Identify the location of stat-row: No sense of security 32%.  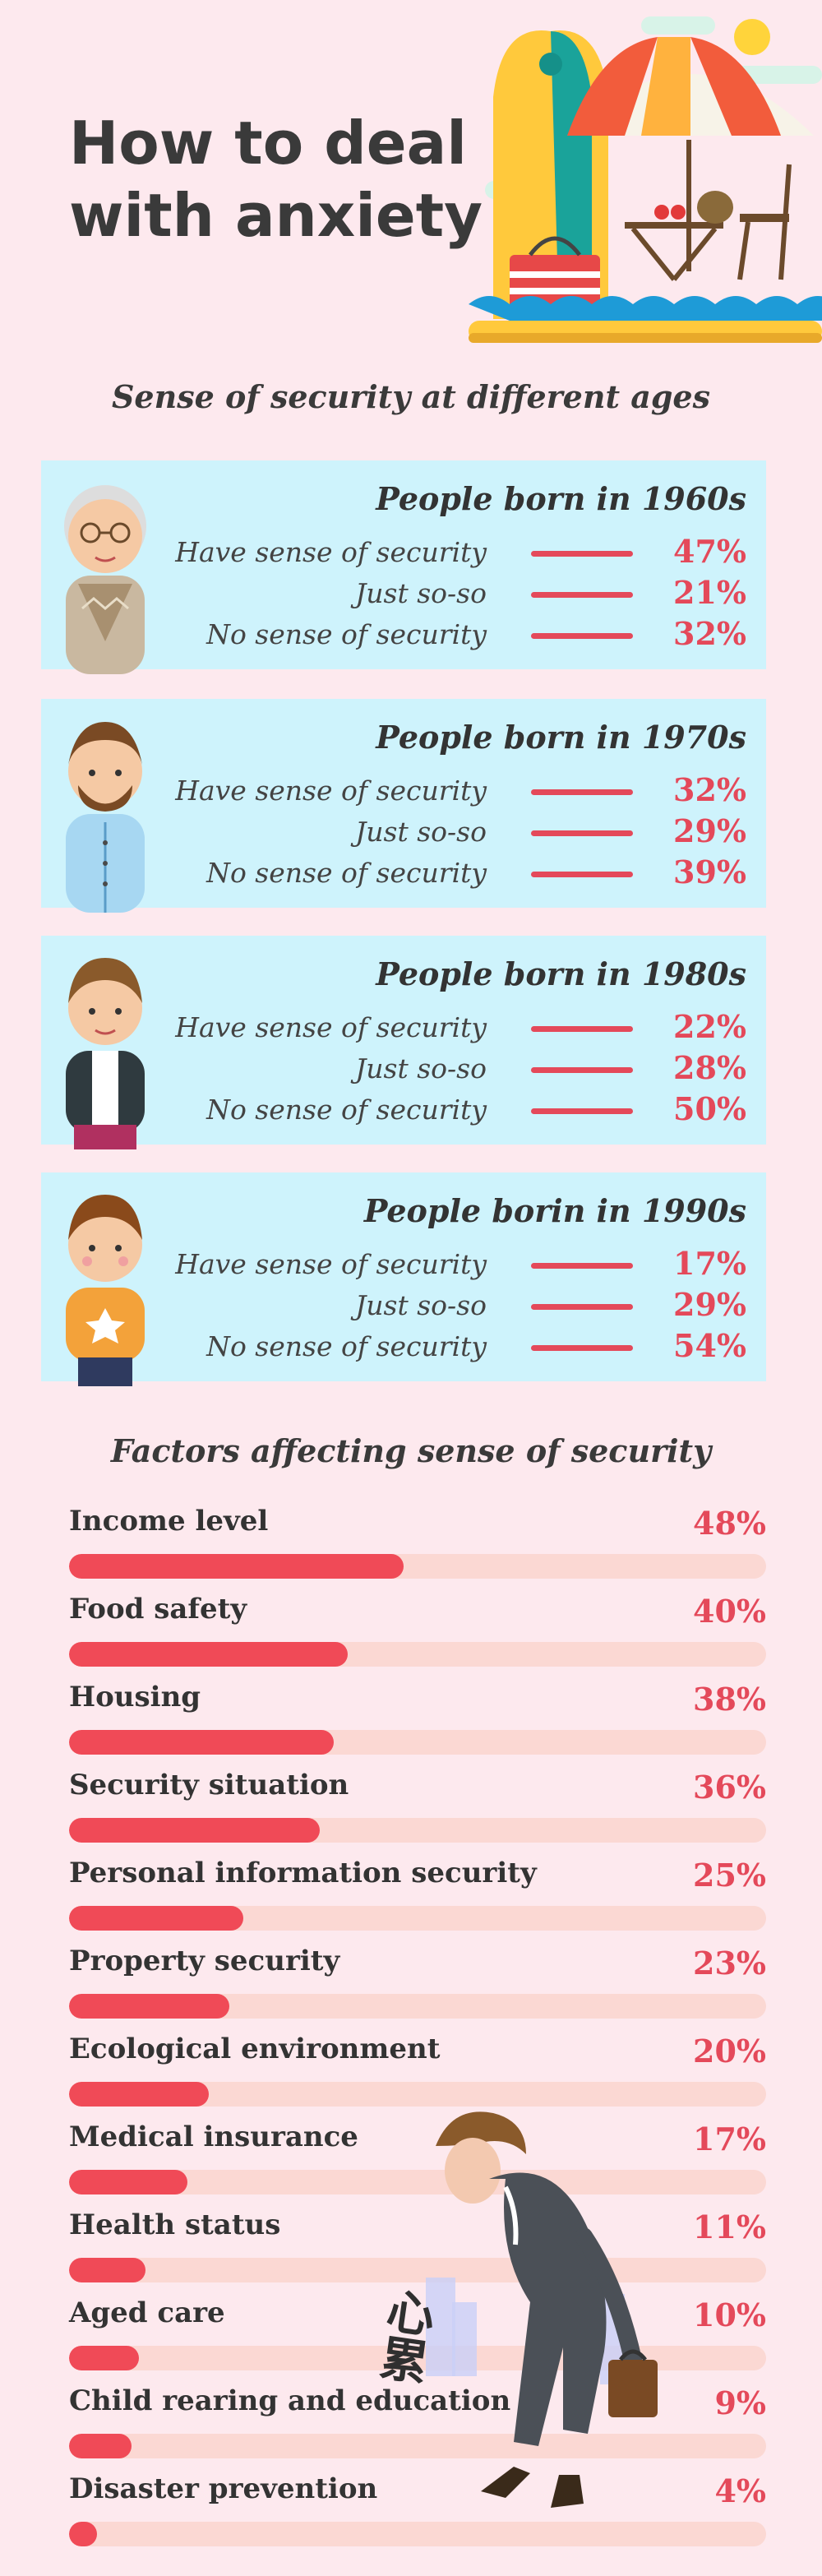
(403, 633).